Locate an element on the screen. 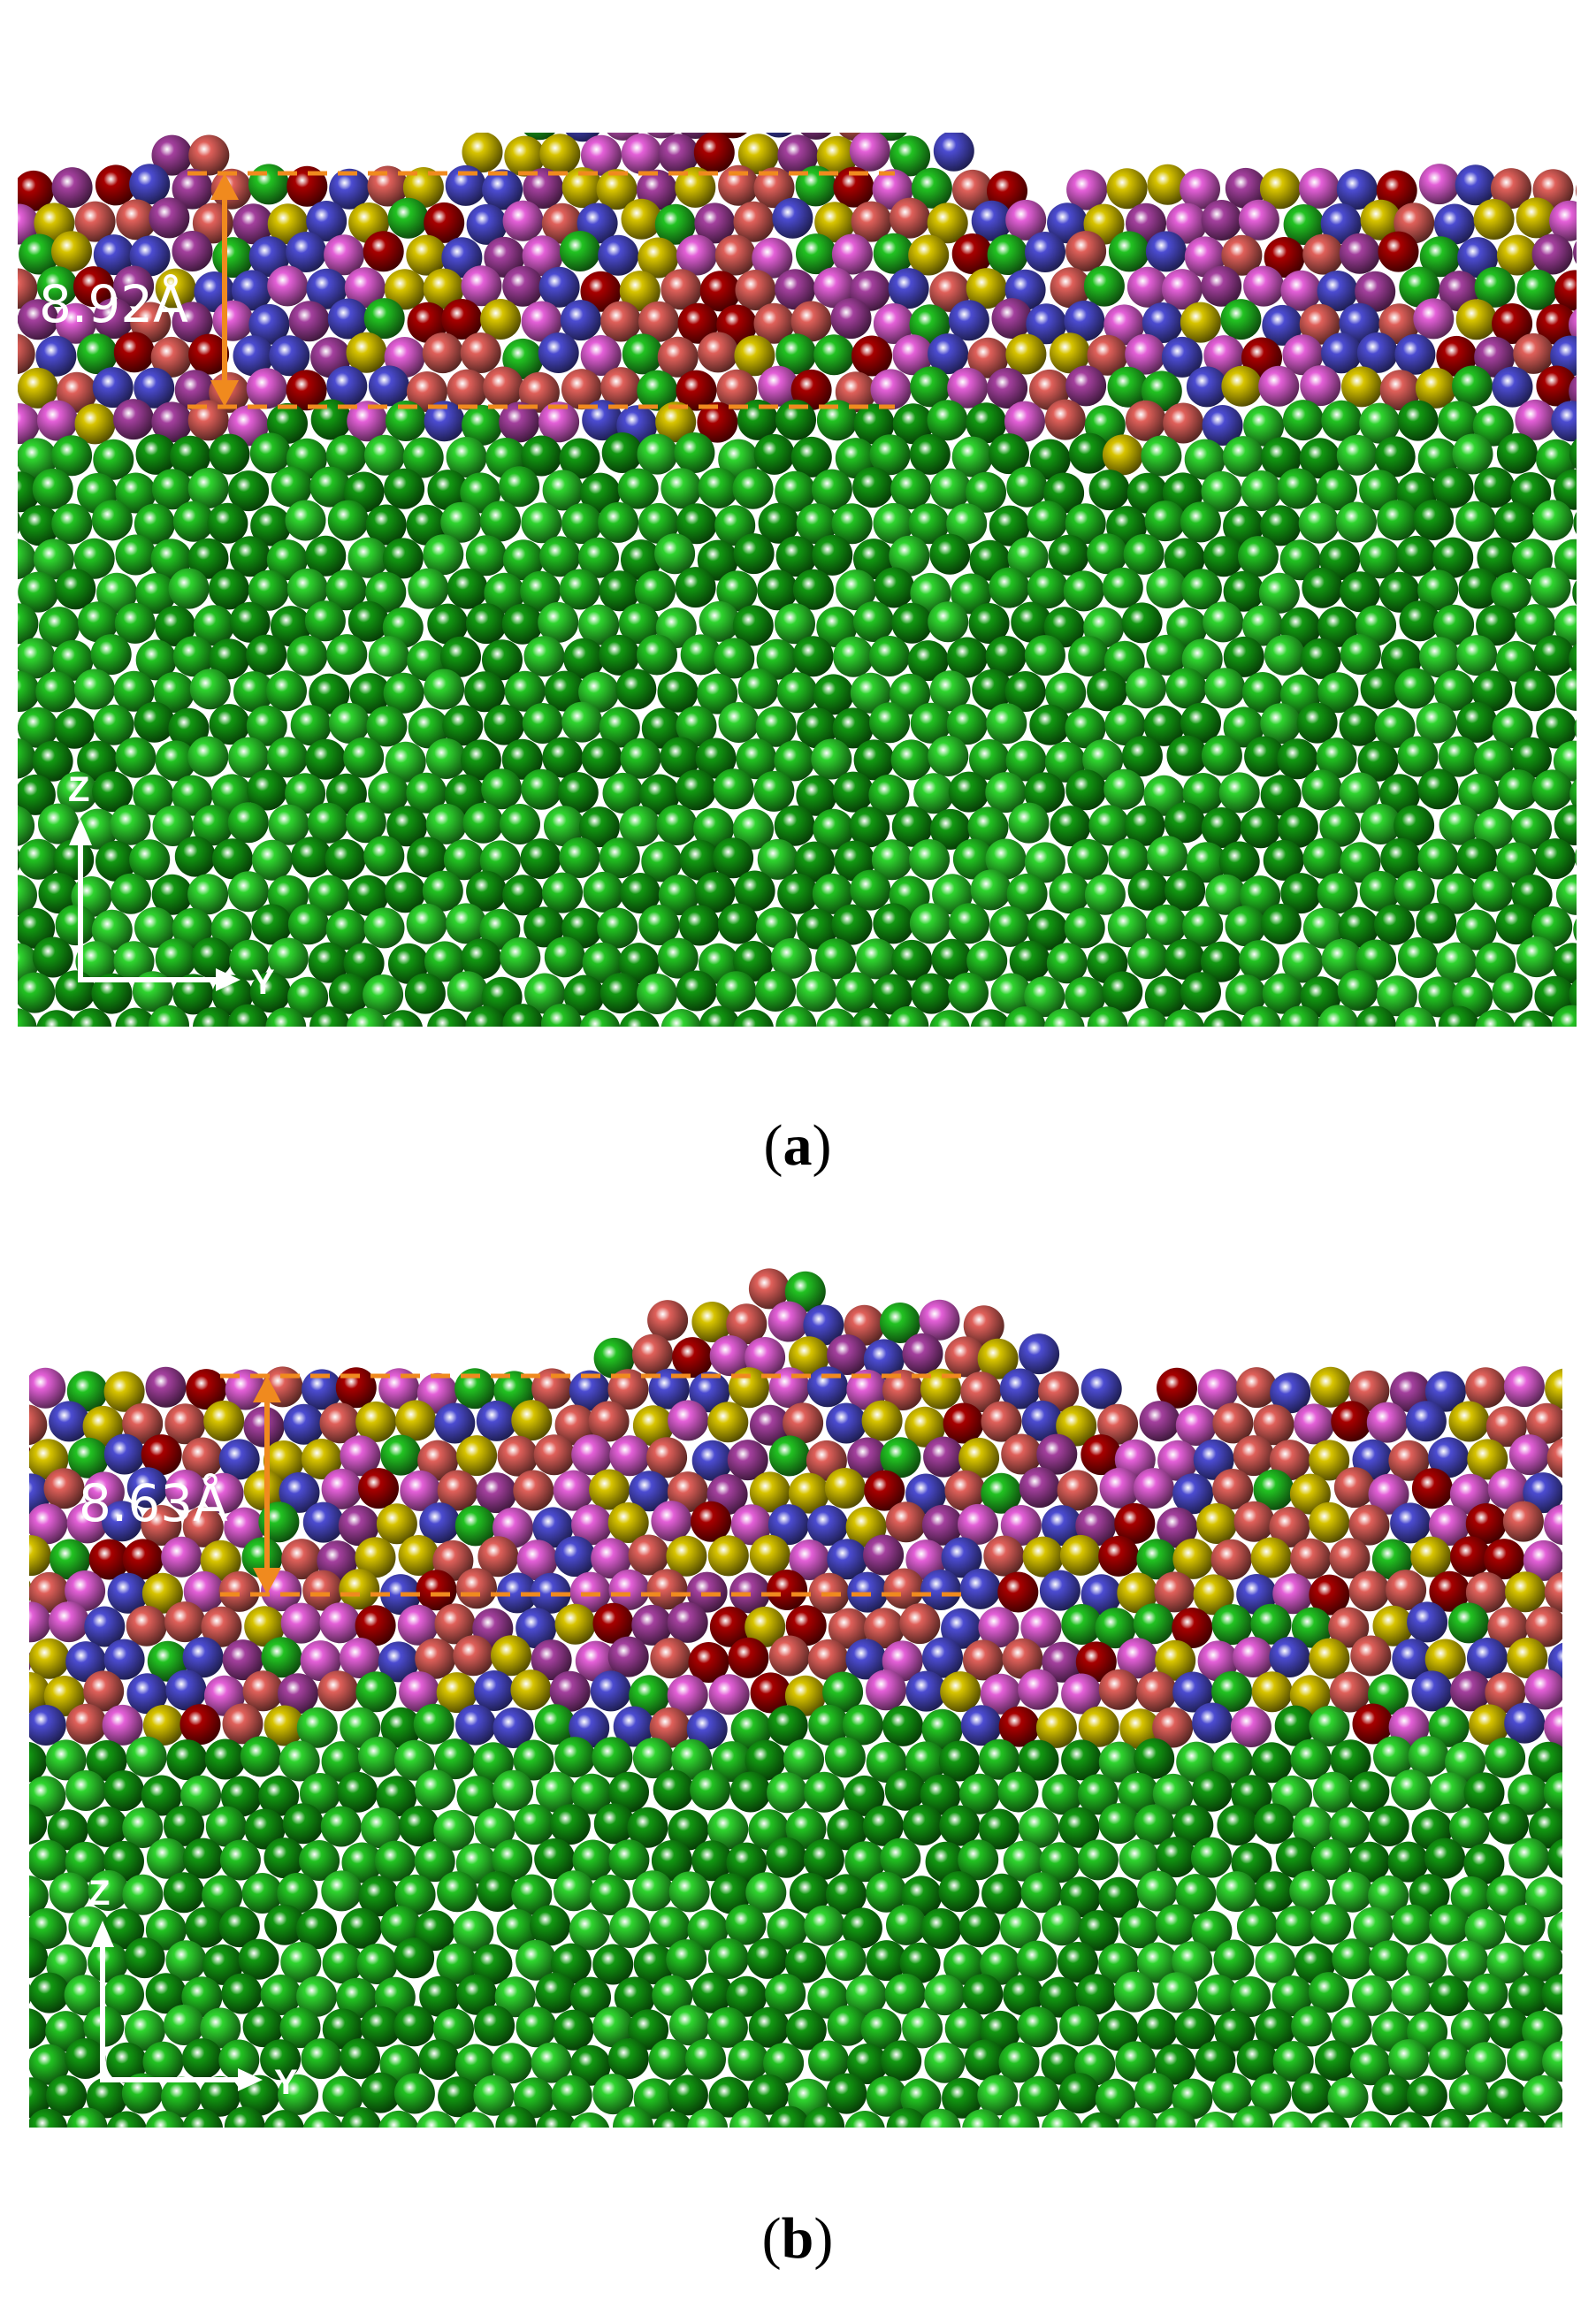 The width and height of the screenshot is (1596, 2315). caption-paren: ( is located at coordinates (772, 2238).